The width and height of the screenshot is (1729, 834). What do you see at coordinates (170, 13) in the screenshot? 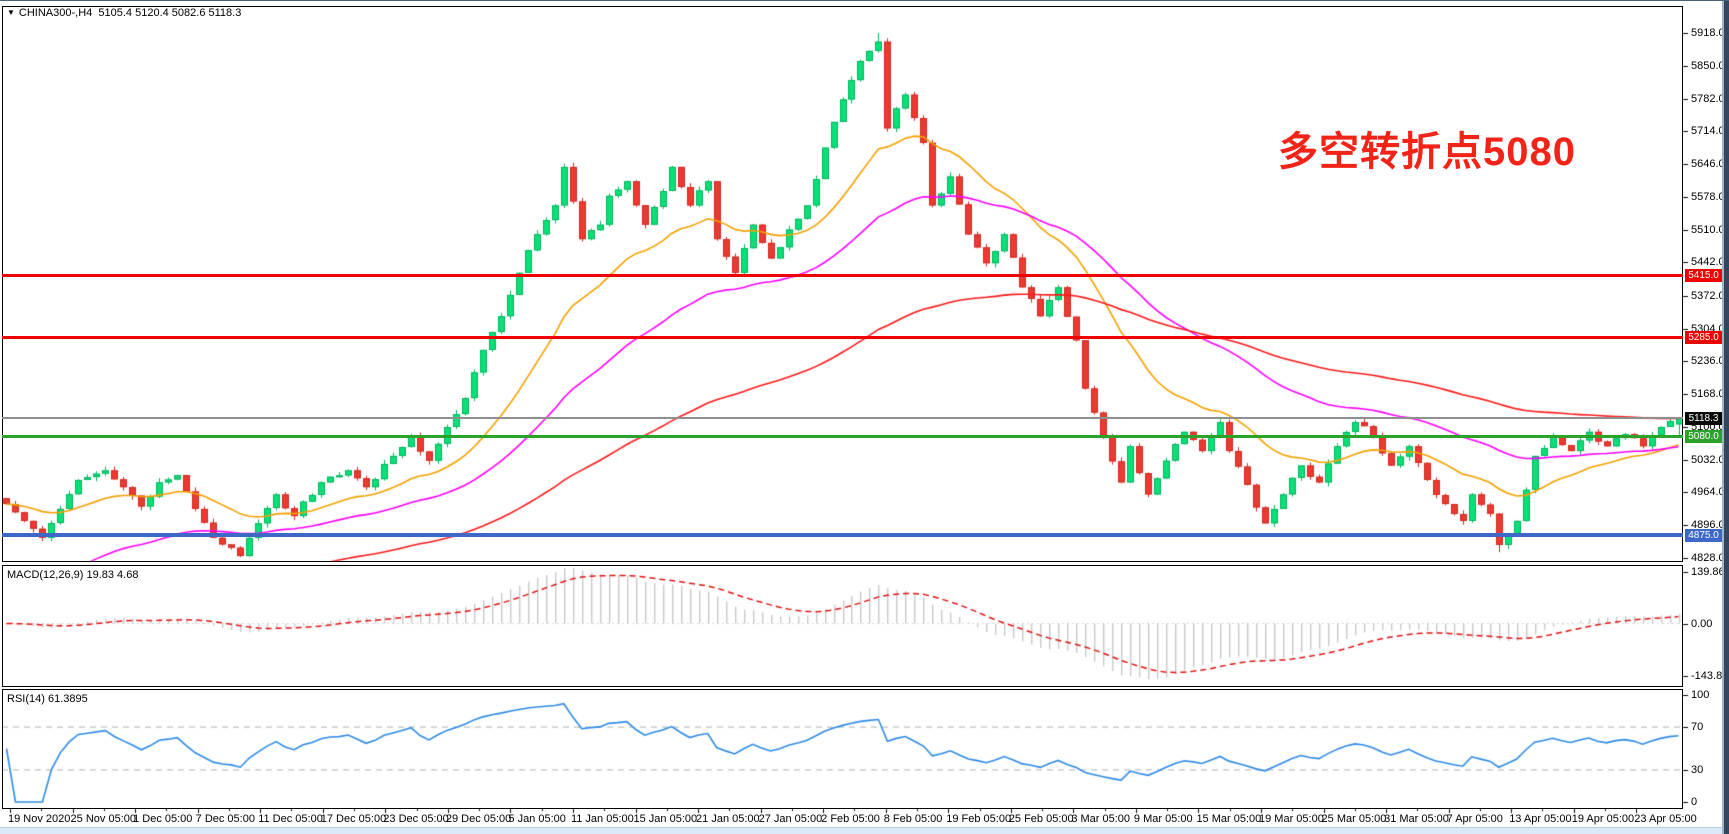
I see `chart-title-ohlc: 5105.4 5120.4 5082.6 5118.3` at bounding box center [170, 13].